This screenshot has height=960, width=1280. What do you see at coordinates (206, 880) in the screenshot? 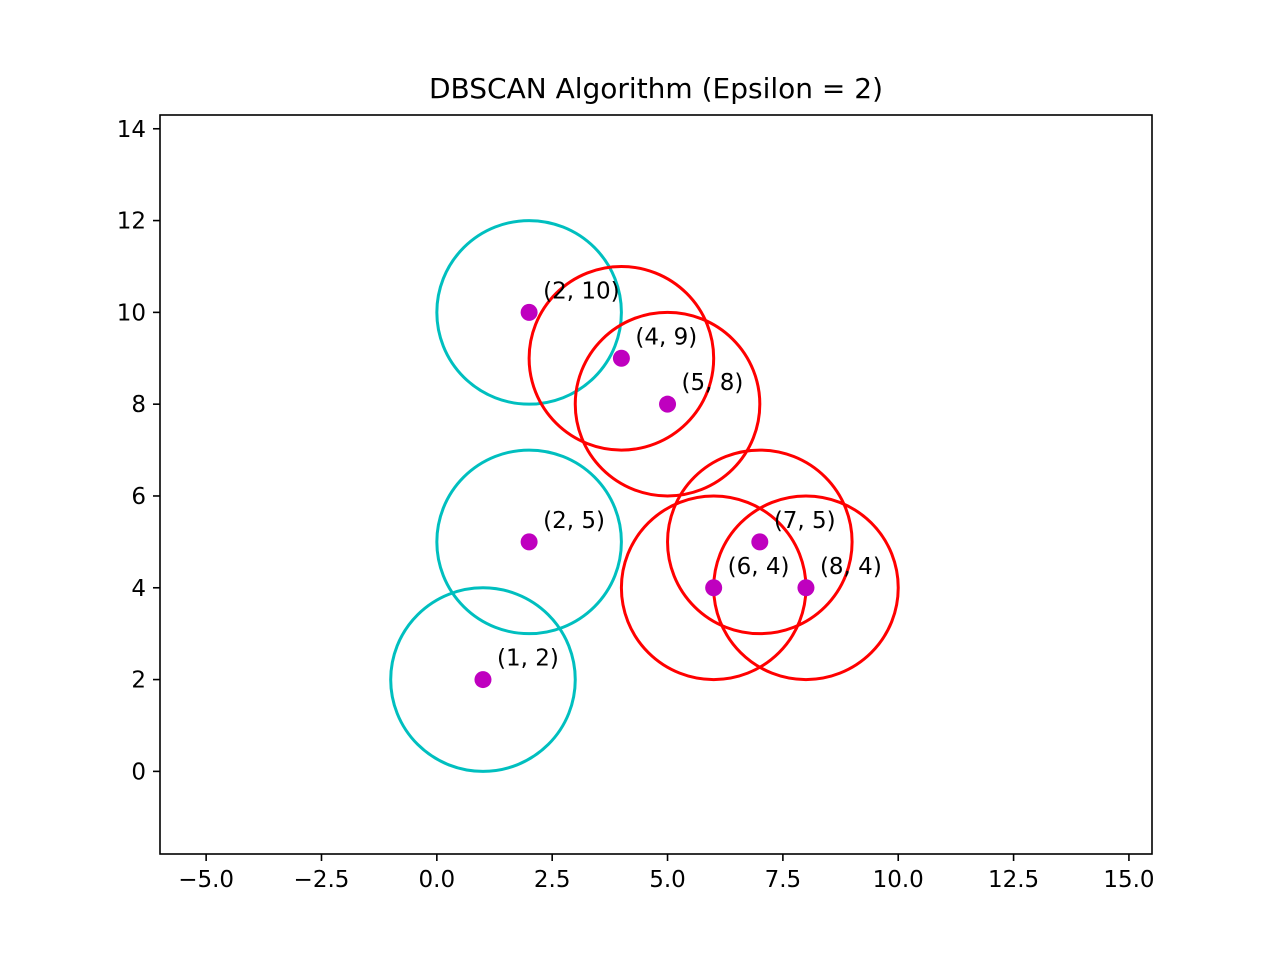
I see `x-tick-label-1: −5.0` at bounding box center [206, 880].